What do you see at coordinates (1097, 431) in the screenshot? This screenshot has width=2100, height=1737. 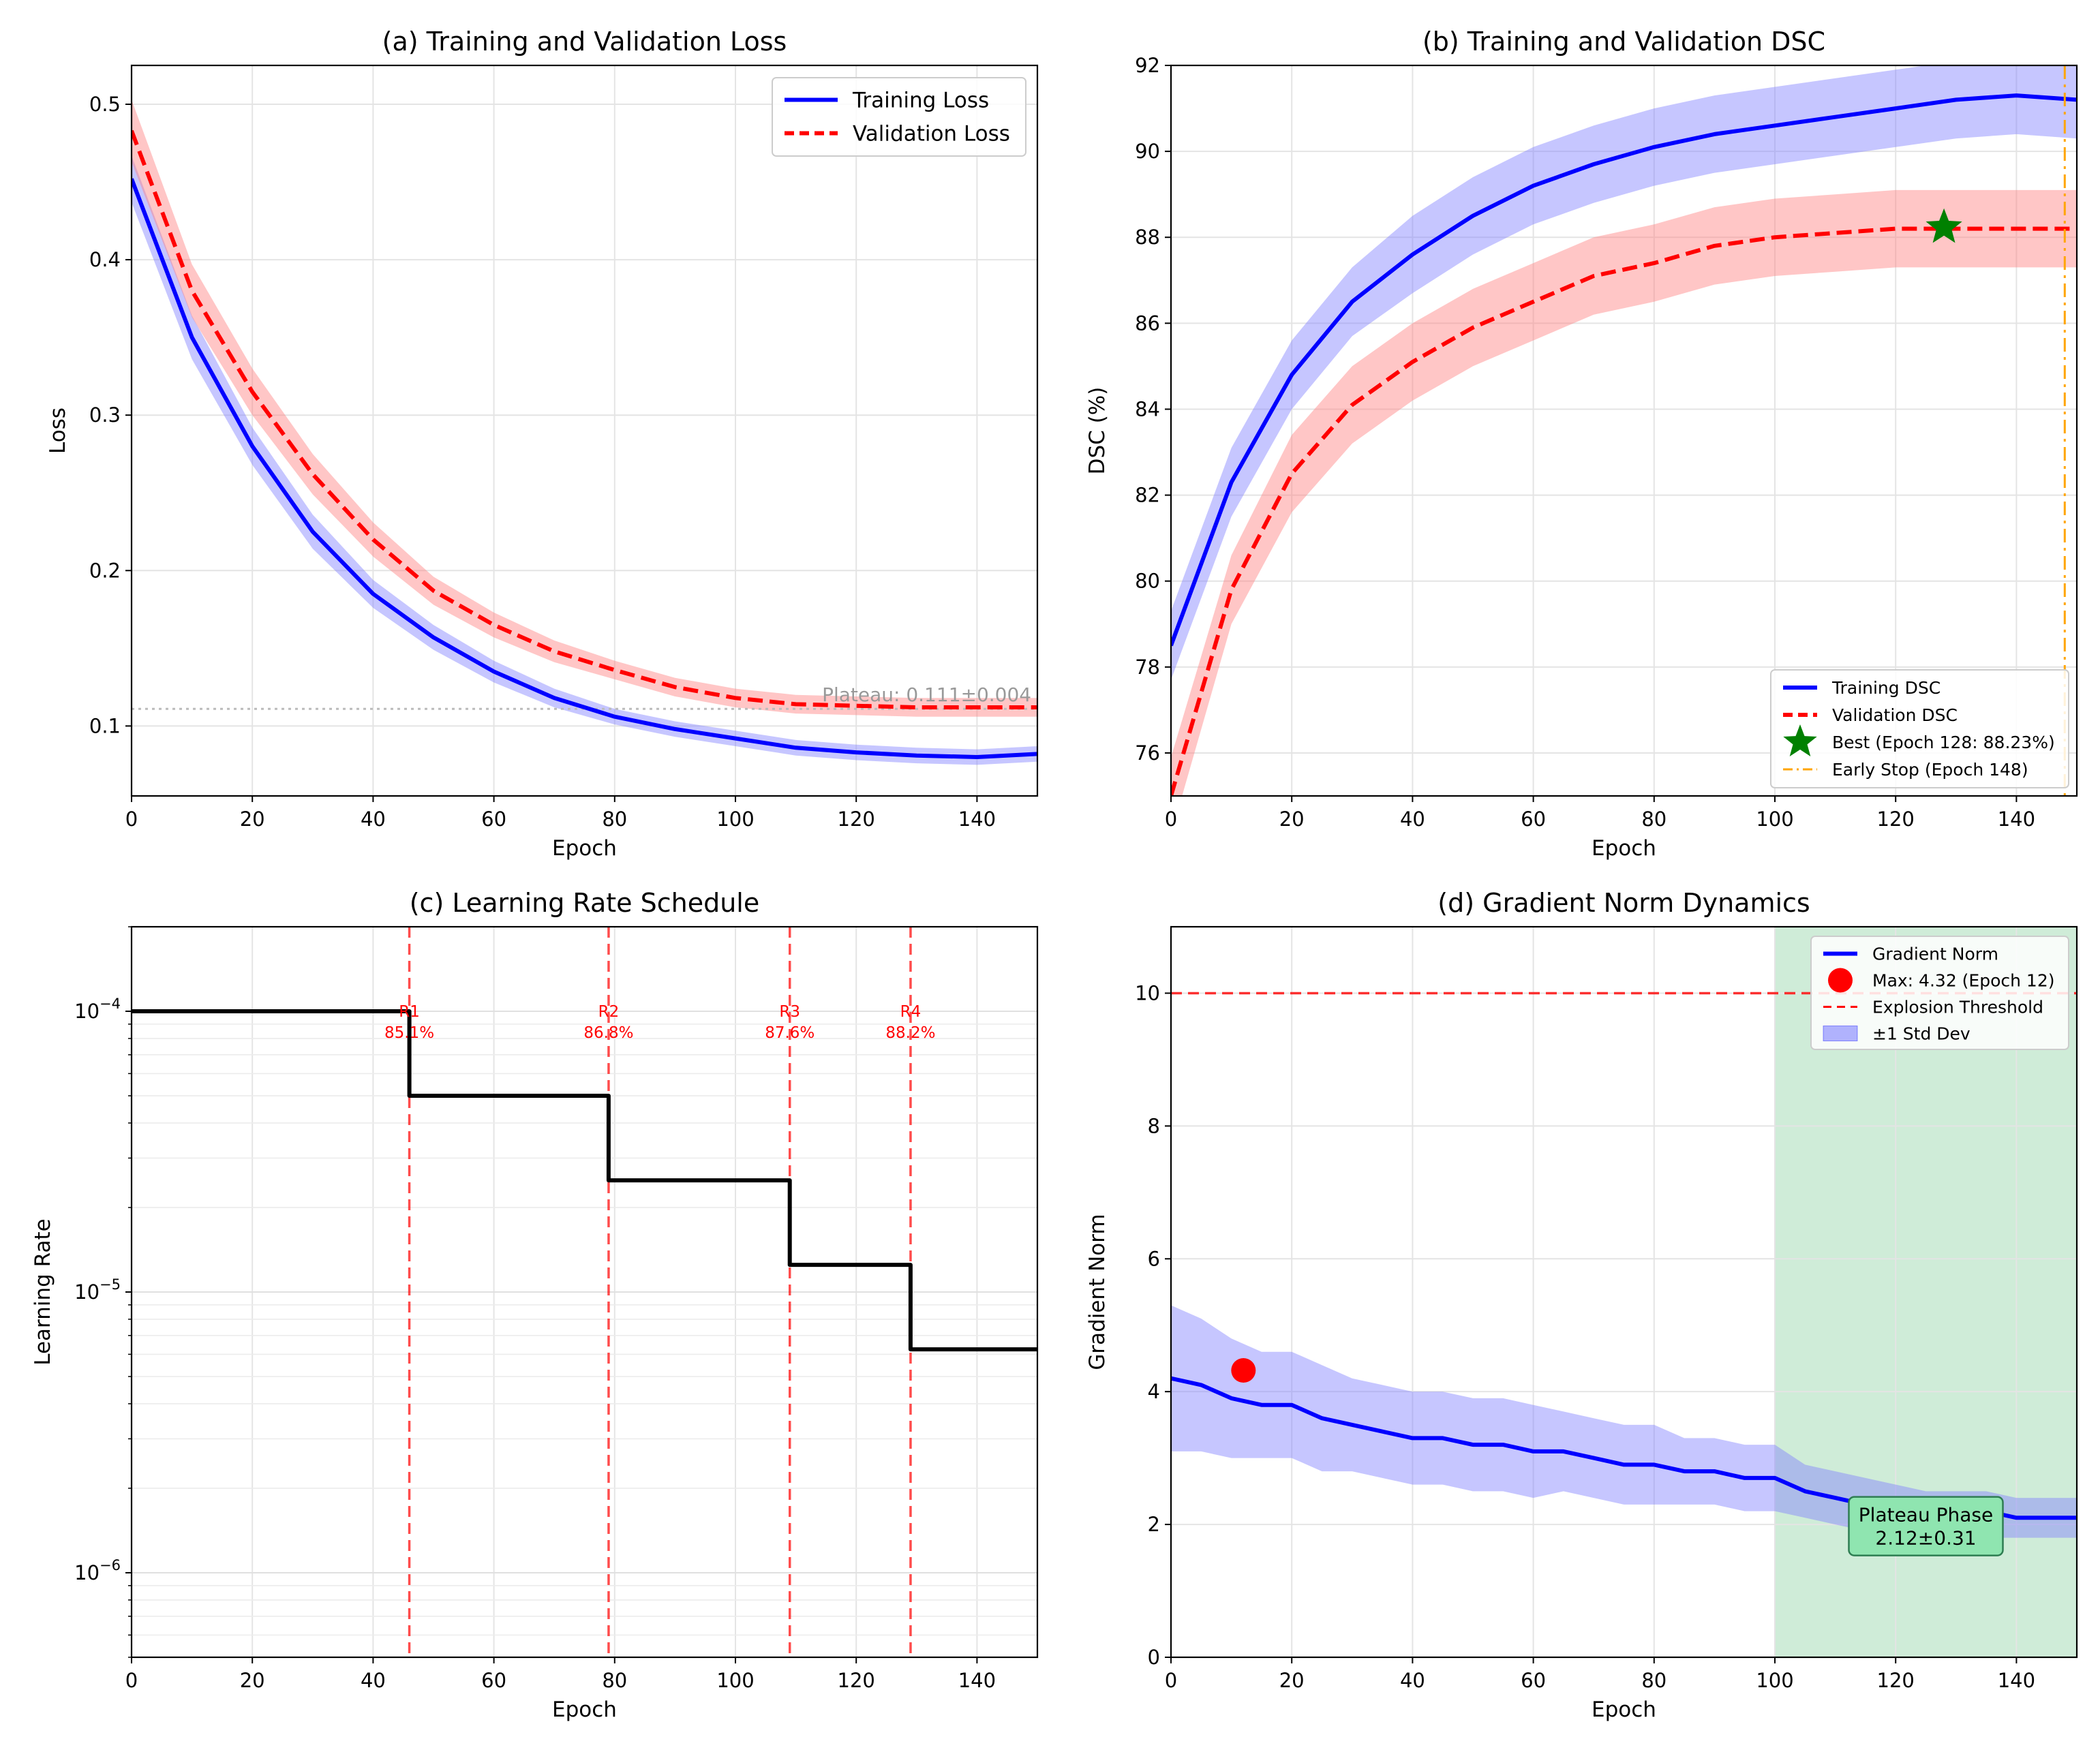 I see `y-axis-label: DSC (%)` at bounding box center [1097, 431].